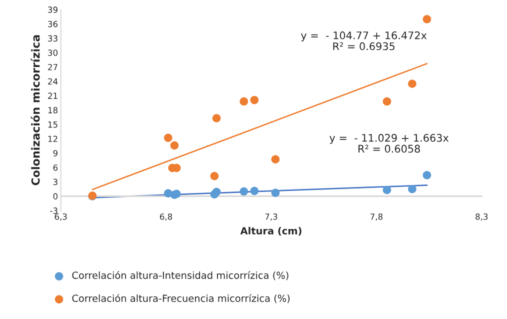 This screenshot has height=319, width=507. Describe the element at coordinates (363, 40) in the screenshot. I see `annotation: y = - 104.77 + 16.472x R² = 0.6935` at that location.